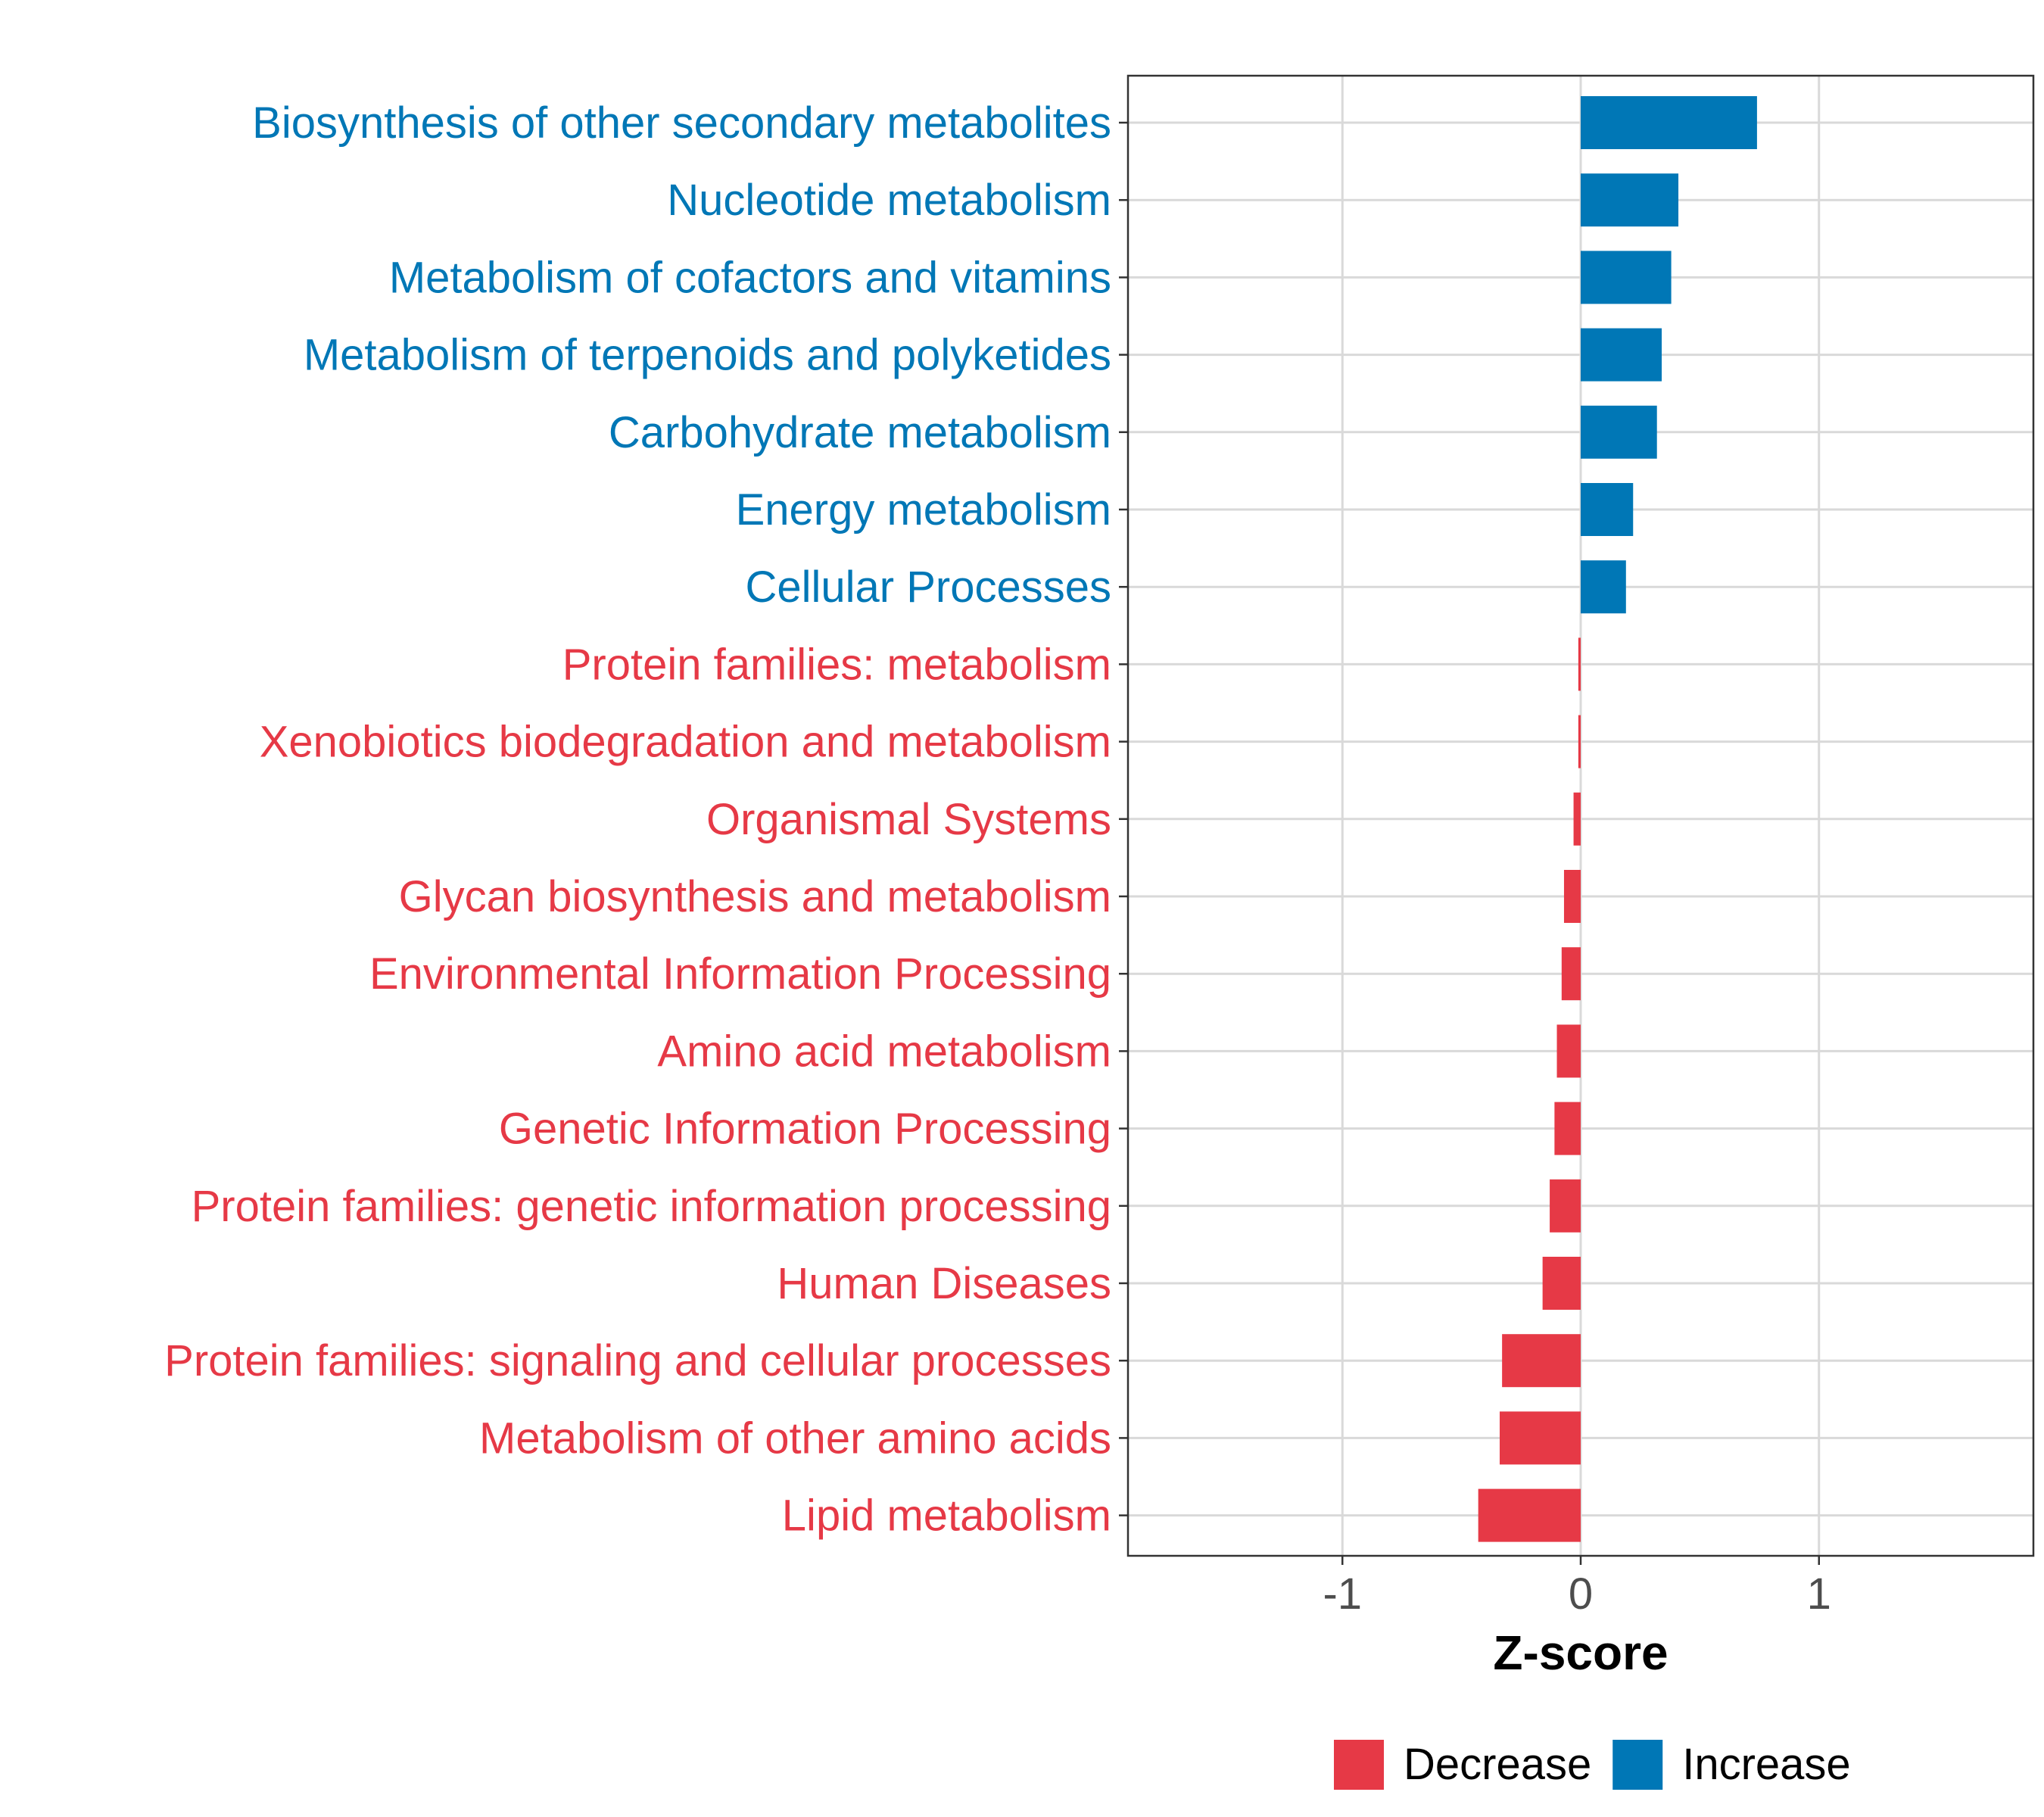  I want to click on legend-label: Decrease, so click(1497, 1764).